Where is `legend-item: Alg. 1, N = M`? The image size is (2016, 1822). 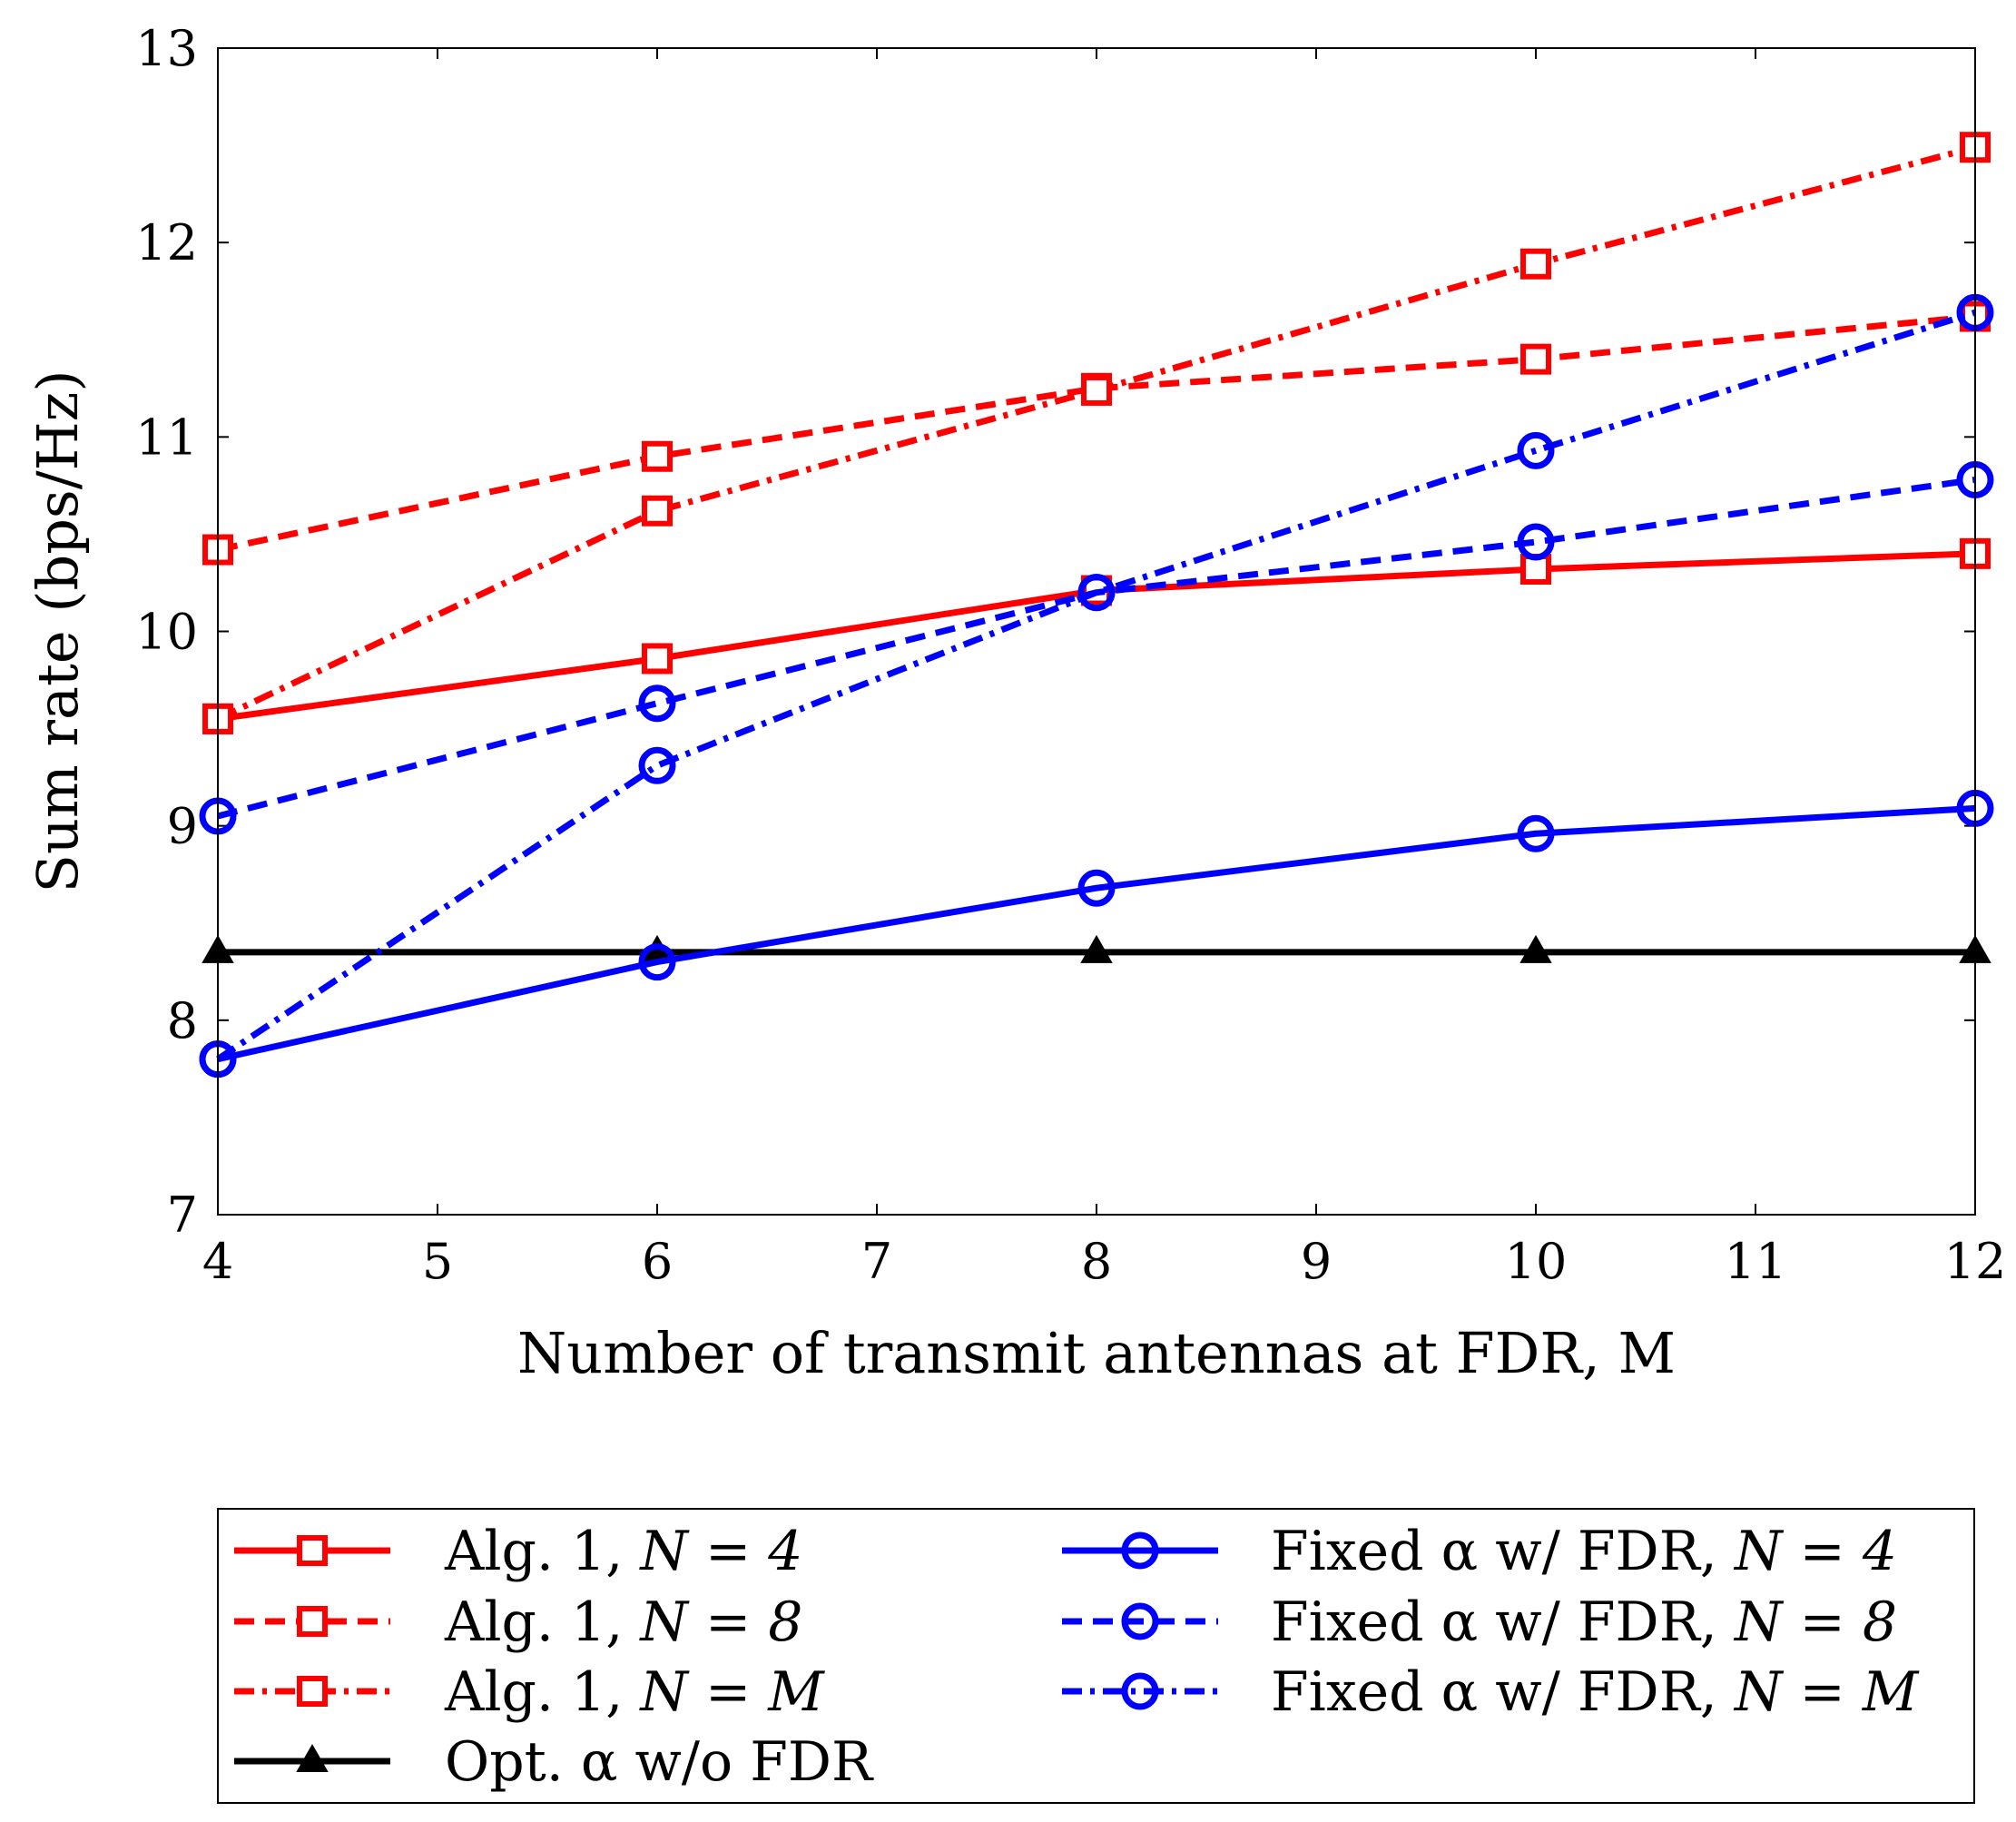 legend-item: Alg. 1, N = M is located at coordinates (529, 1692).